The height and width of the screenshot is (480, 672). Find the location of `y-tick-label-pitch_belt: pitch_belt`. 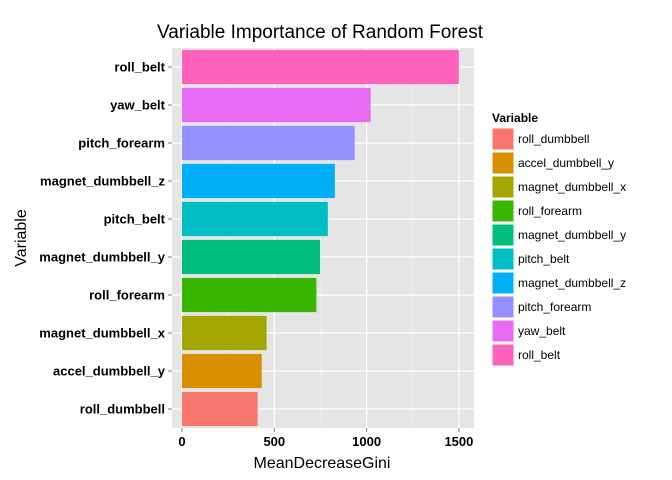

y-tick-label-pitch_belt: pitch_belt is located at coordinates (135, 219).